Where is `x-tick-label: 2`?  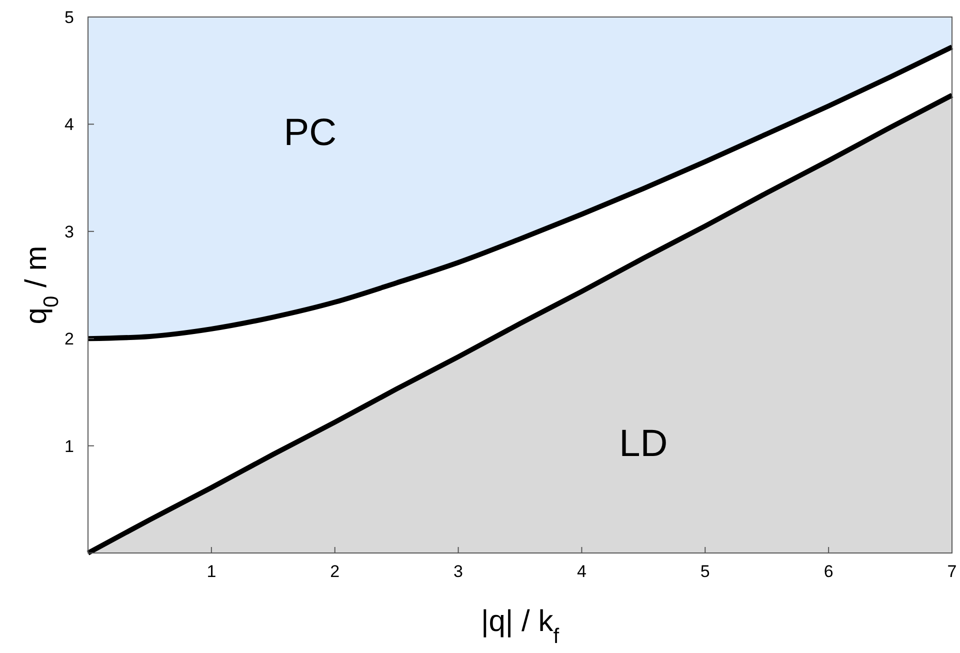 x-tick-label: 2 is located at coordinates (335, 571).